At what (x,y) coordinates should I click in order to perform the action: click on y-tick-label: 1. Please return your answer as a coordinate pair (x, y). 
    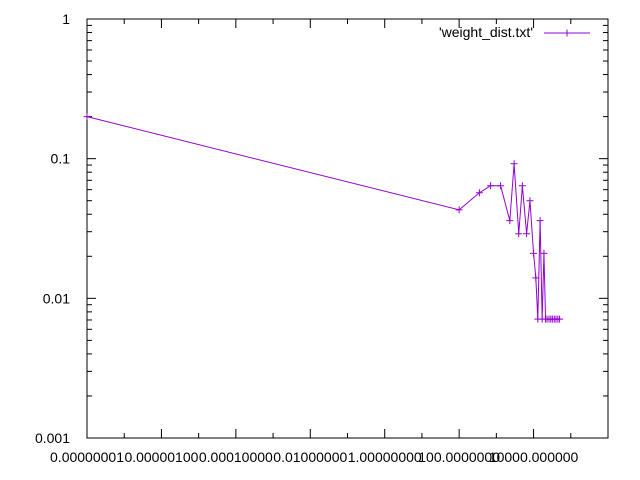
    Looking at the image, I should click on (66, 19).